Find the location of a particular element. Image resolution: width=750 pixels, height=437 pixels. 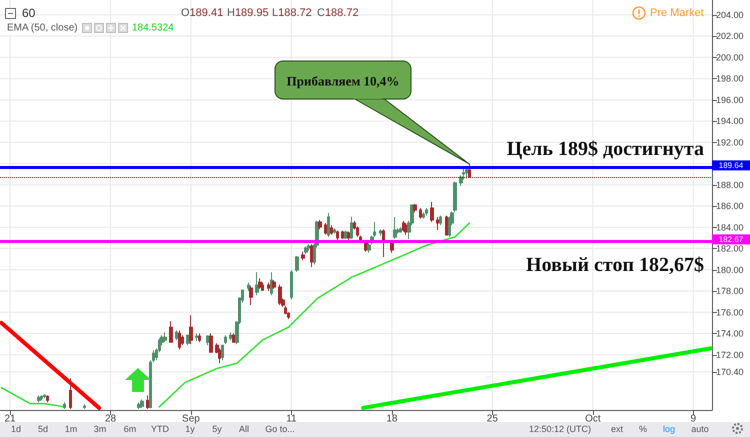

y-tick-label: 180.00 is located at coordinates (730, 269).